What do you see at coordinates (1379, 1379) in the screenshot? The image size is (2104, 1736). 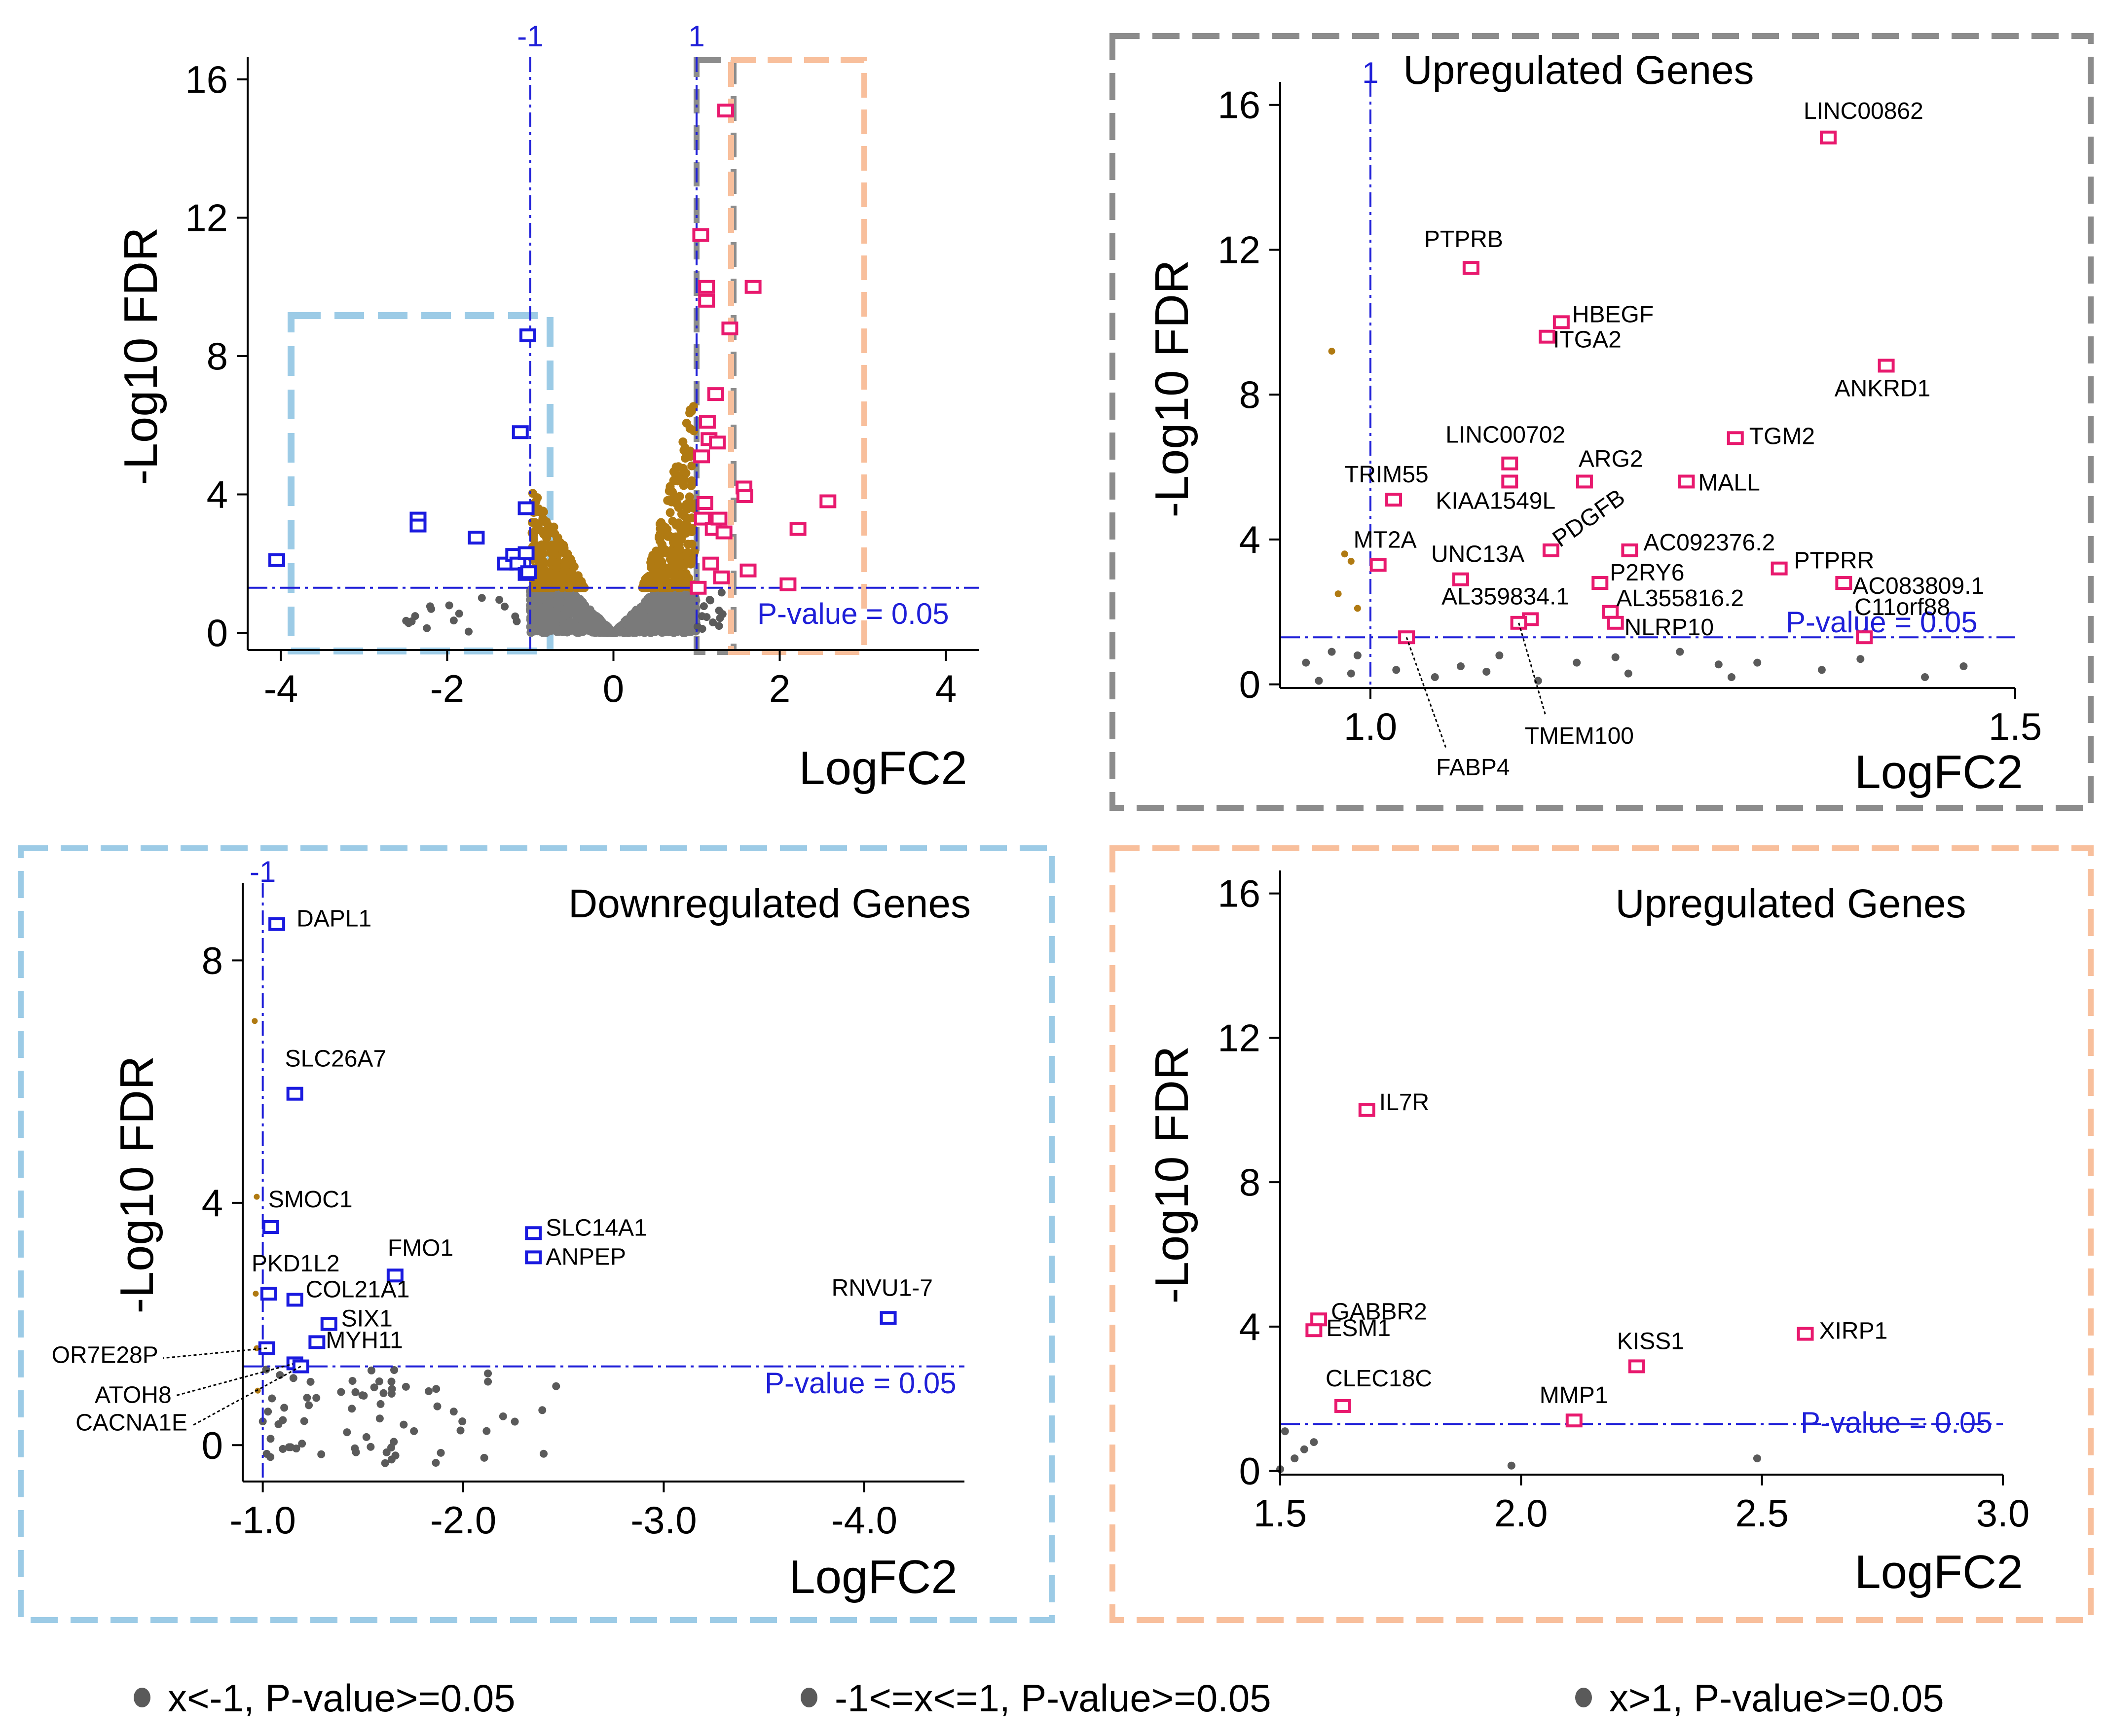 I see `gene-label: CLEC18C` at bounding box center [1379, 1379].